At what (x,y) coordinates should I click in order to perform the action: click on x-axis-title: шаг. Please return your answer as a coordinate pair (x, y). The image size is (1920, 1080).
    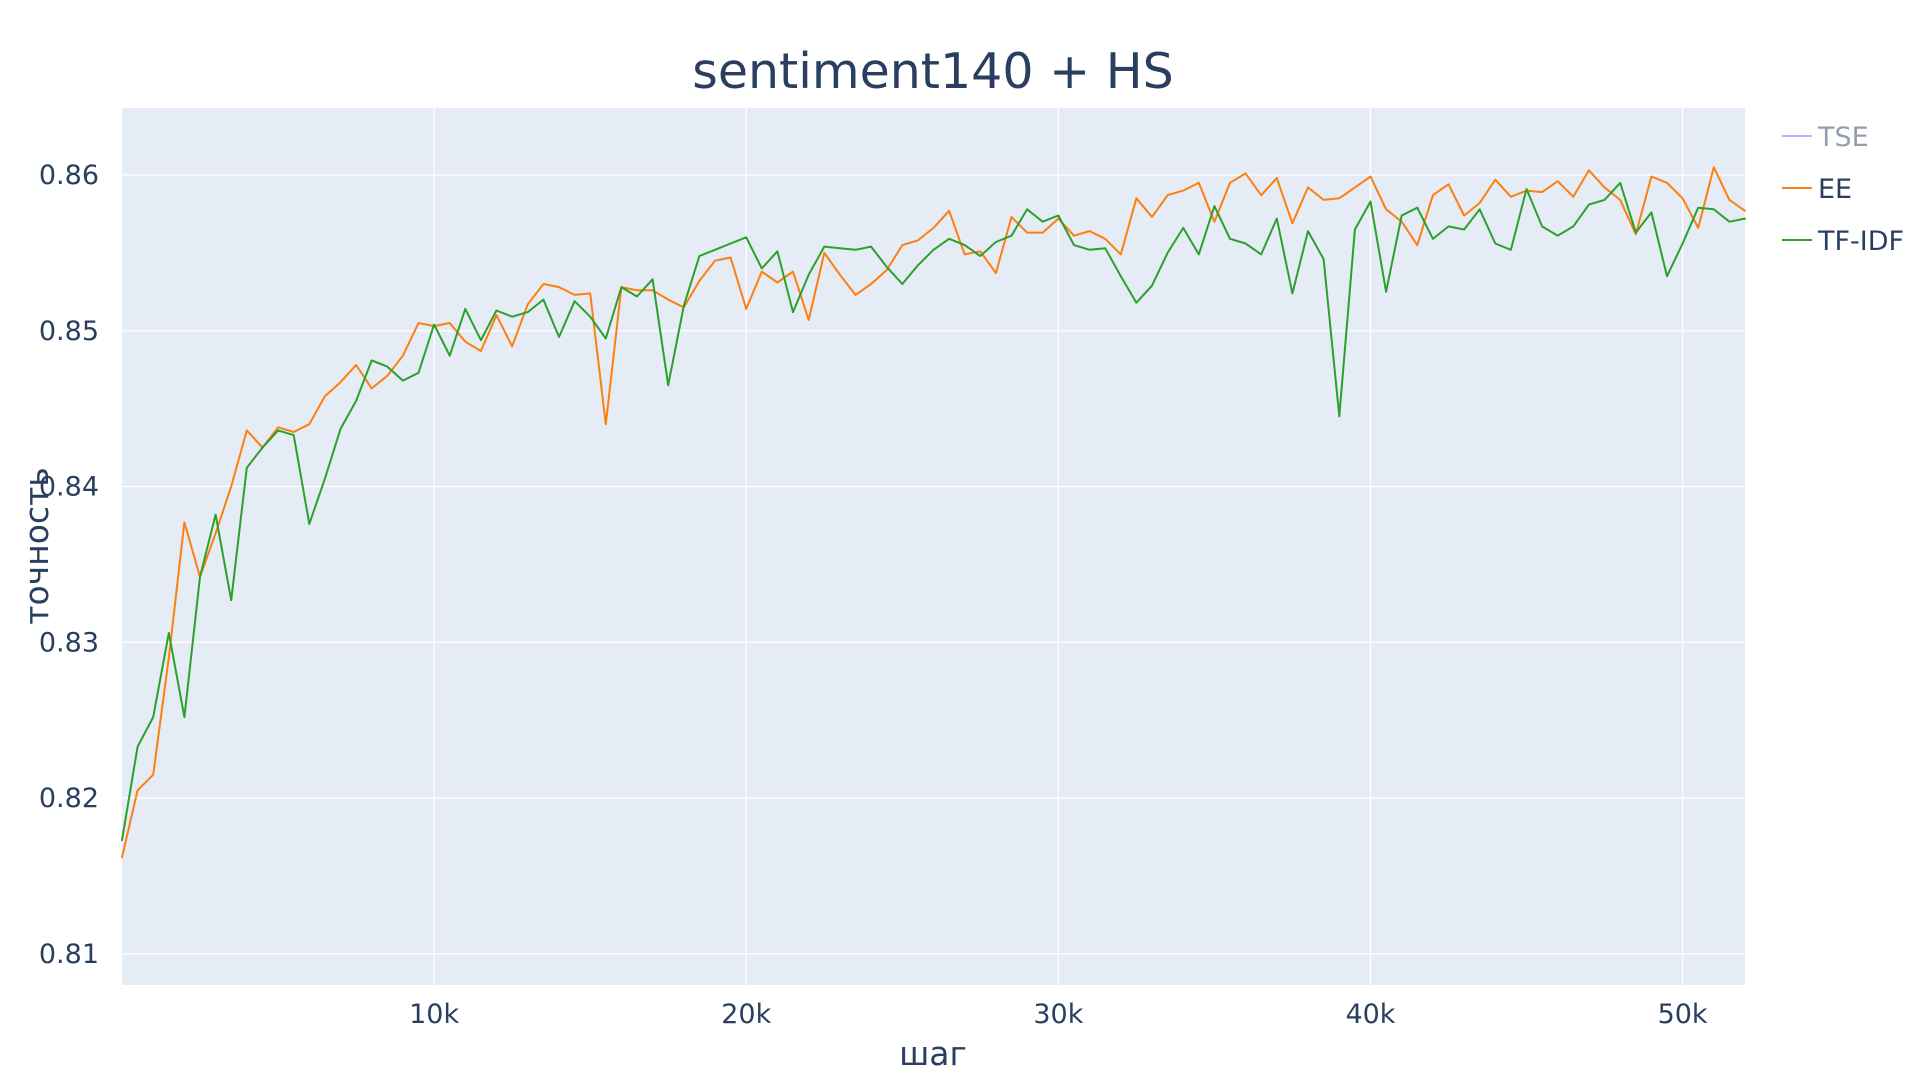
    Looking at the image, I should click on (933, 1053).